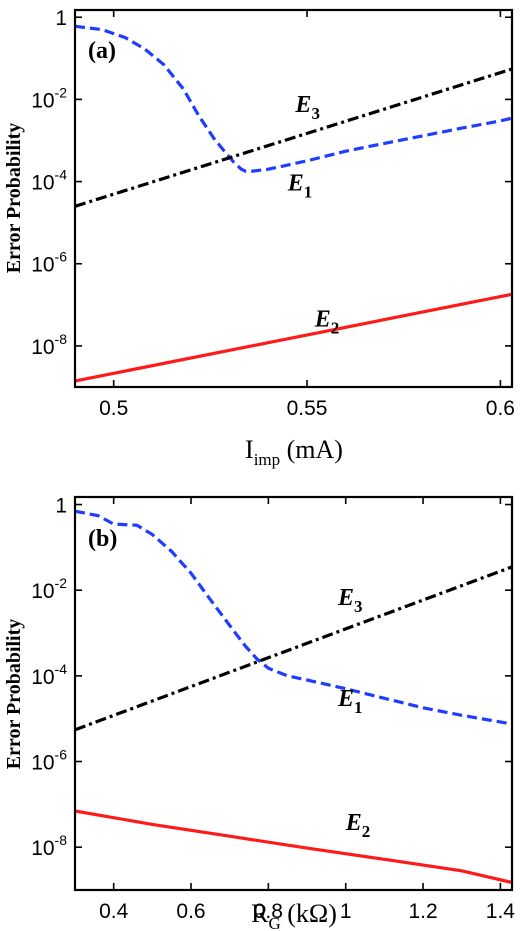  I want to click on series-labels-b: E1 E2 E3, so click(353, 713).